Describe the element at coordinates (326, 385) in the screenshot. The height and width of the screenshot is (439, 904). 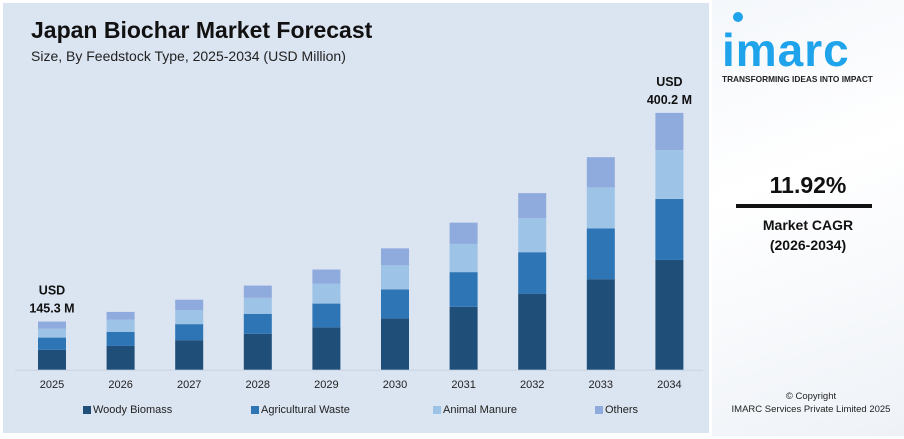
I see `x-tick-label: 2029` at that location.